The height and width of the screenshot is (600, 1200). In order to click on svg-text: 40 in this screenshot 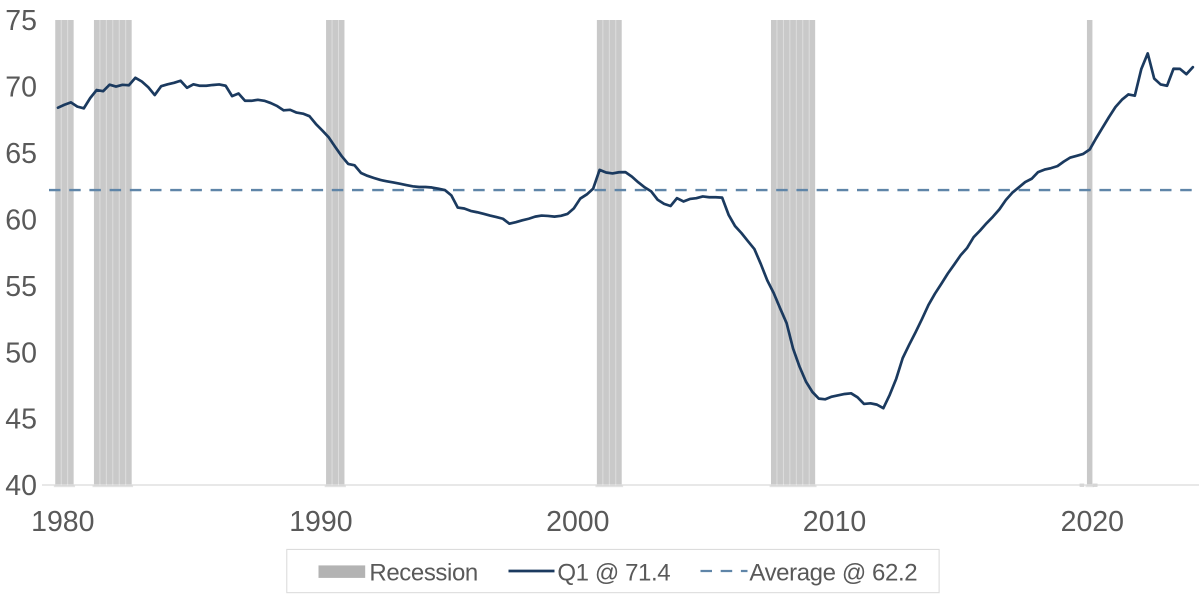, I will do `click(21, 486)`.